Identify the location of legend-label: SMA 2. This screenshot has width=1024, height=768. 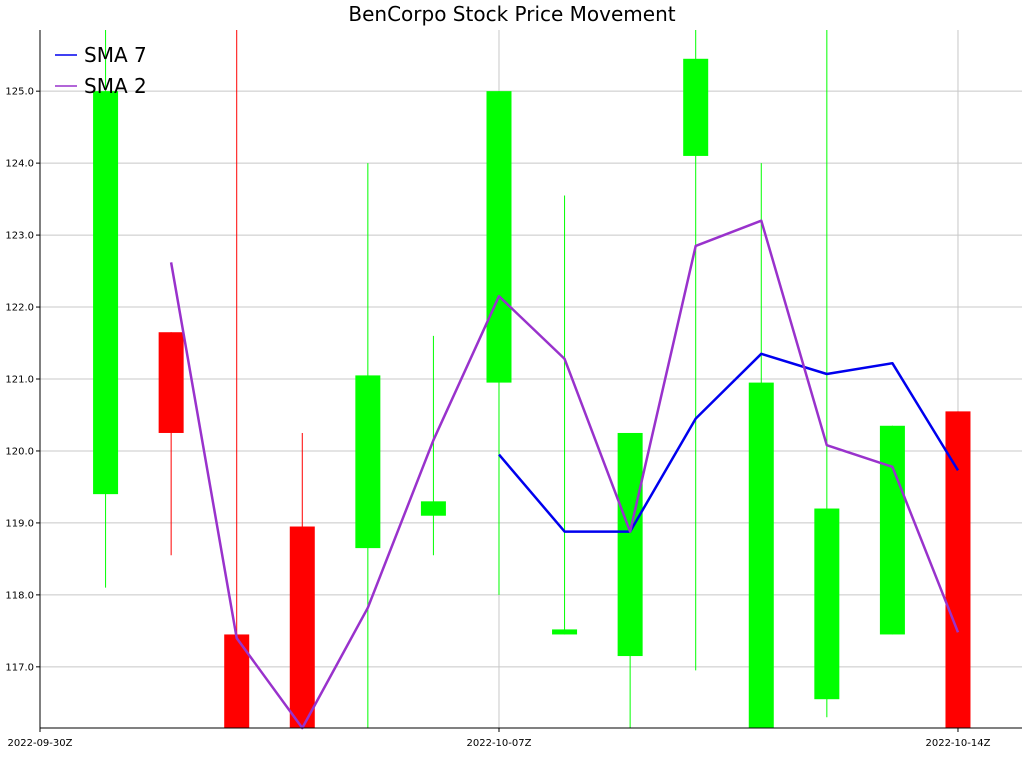
(115, 86).